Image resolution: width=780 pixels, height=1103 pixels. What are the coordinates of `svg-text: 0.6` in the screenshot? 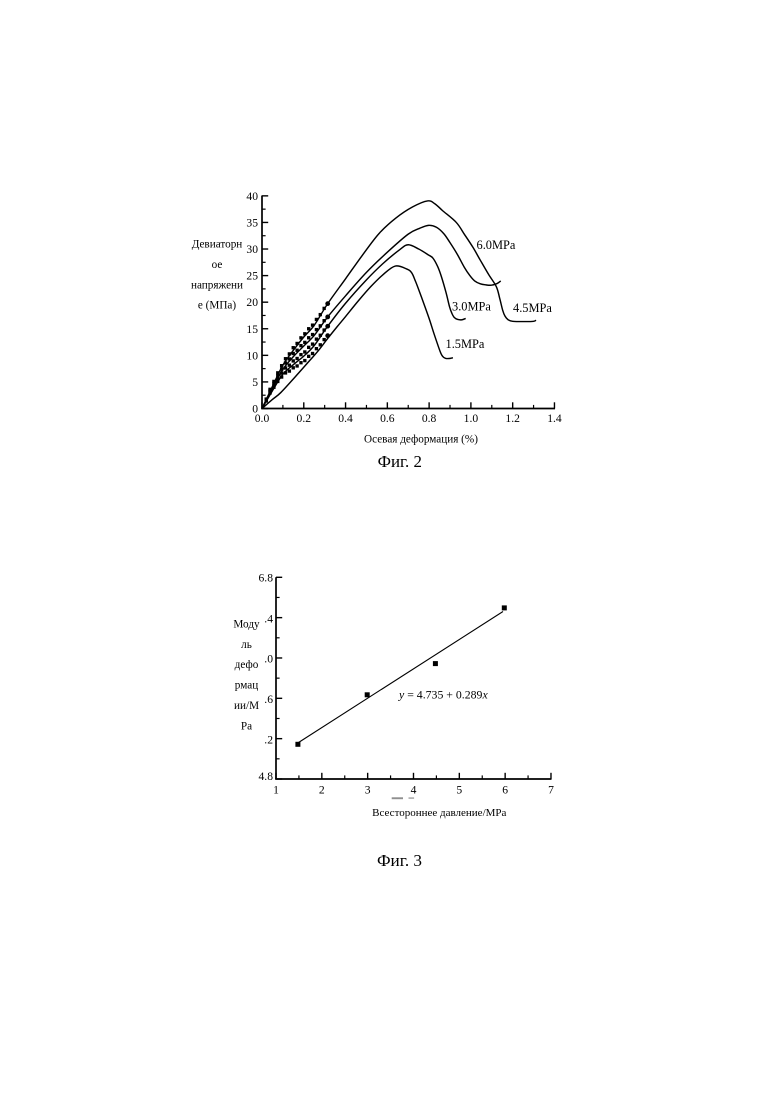 It's located at (387, 418).